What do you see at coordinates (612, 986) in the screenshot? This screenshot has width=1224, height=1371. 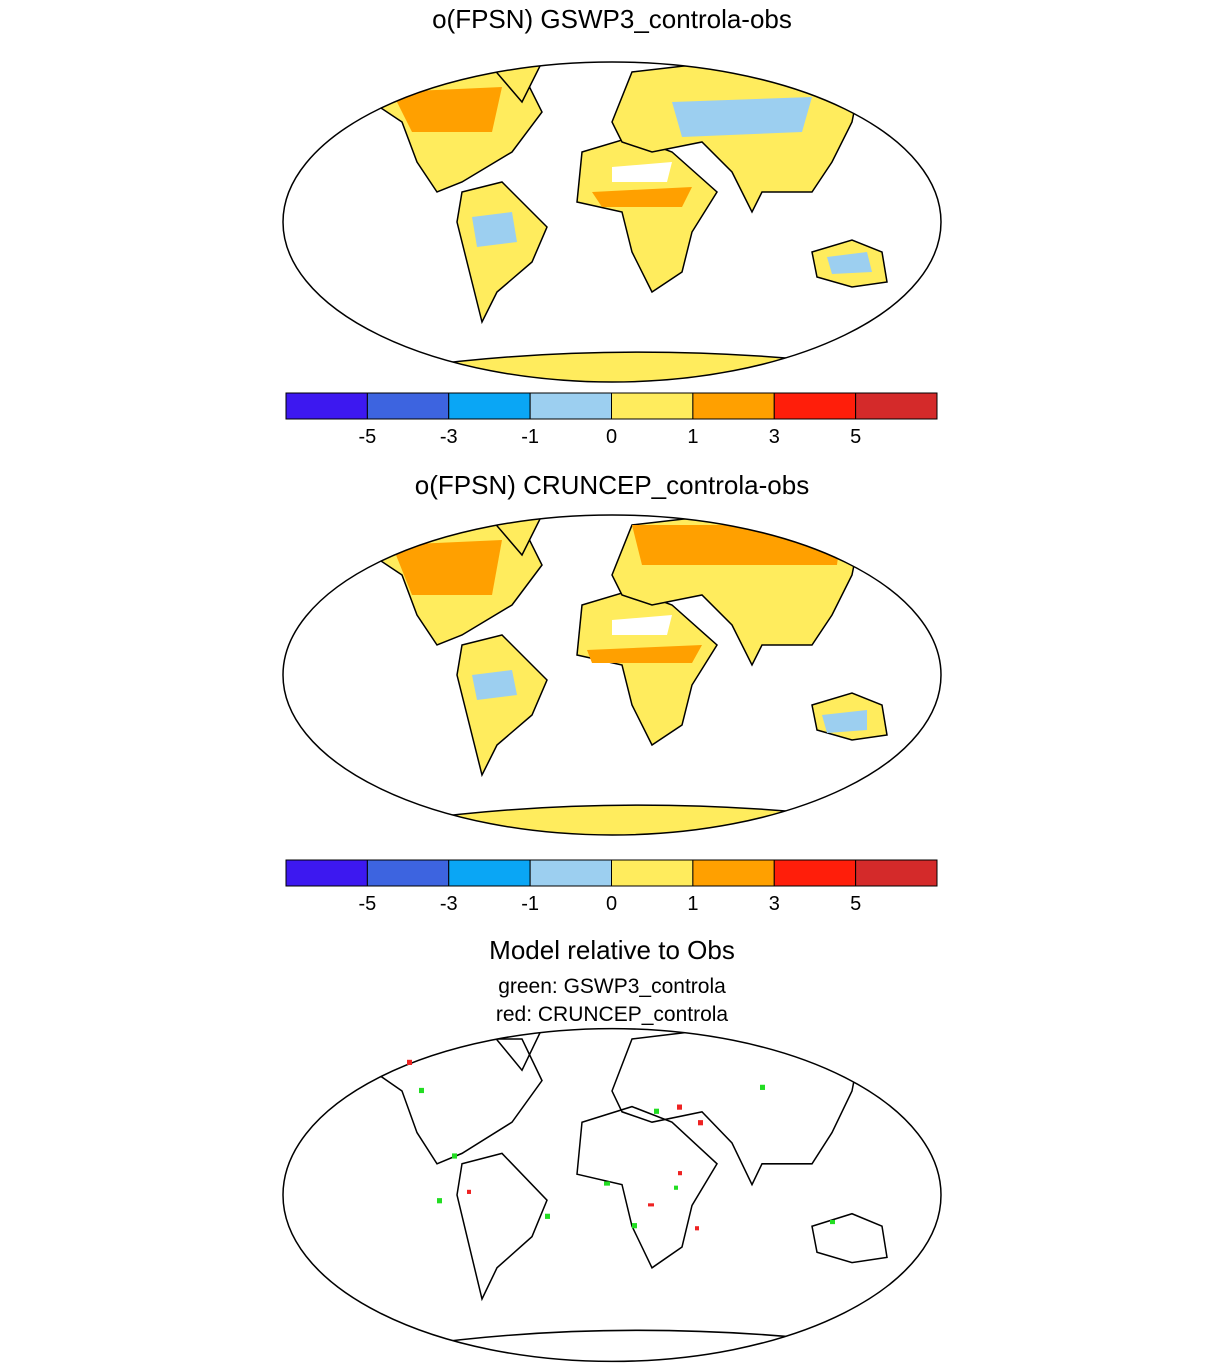 I see `panel-subtitle: green: GSWP3_controla` at bounding box center [612, 986].